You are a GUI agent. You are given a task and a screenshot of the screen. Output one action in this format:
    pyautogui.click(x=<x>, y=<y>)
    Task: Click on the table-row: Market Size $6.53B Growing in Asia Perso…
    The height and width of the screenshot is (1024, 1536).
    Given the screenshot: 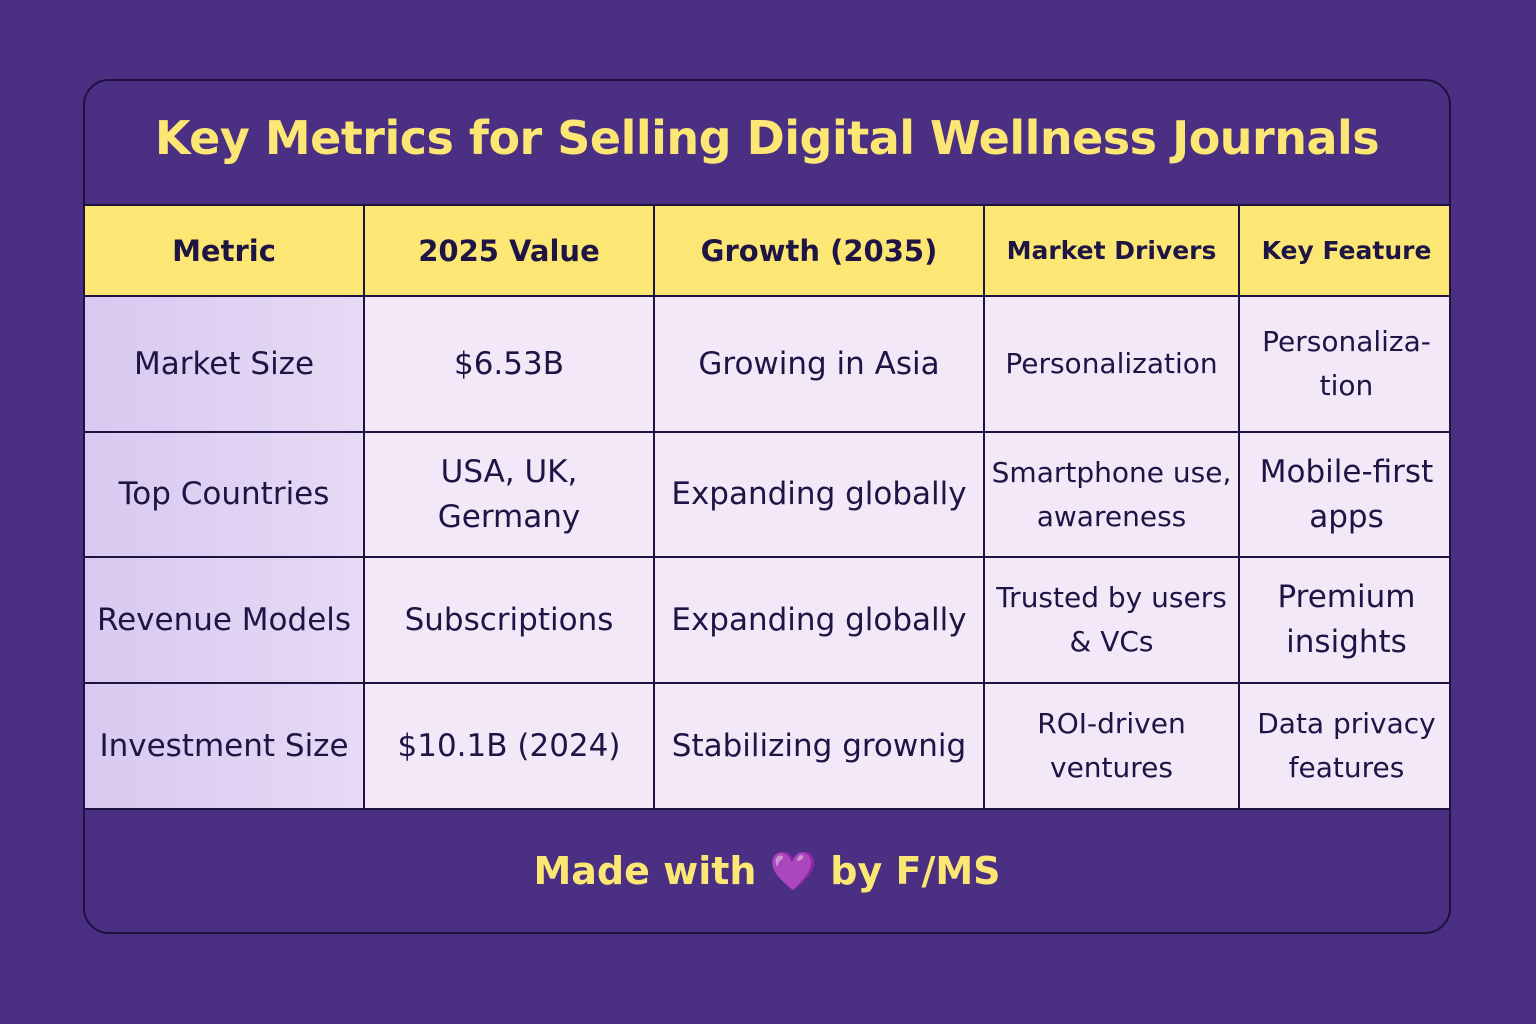 What is the action you would take?
    pyautogui.click(x=767, y=364)
    